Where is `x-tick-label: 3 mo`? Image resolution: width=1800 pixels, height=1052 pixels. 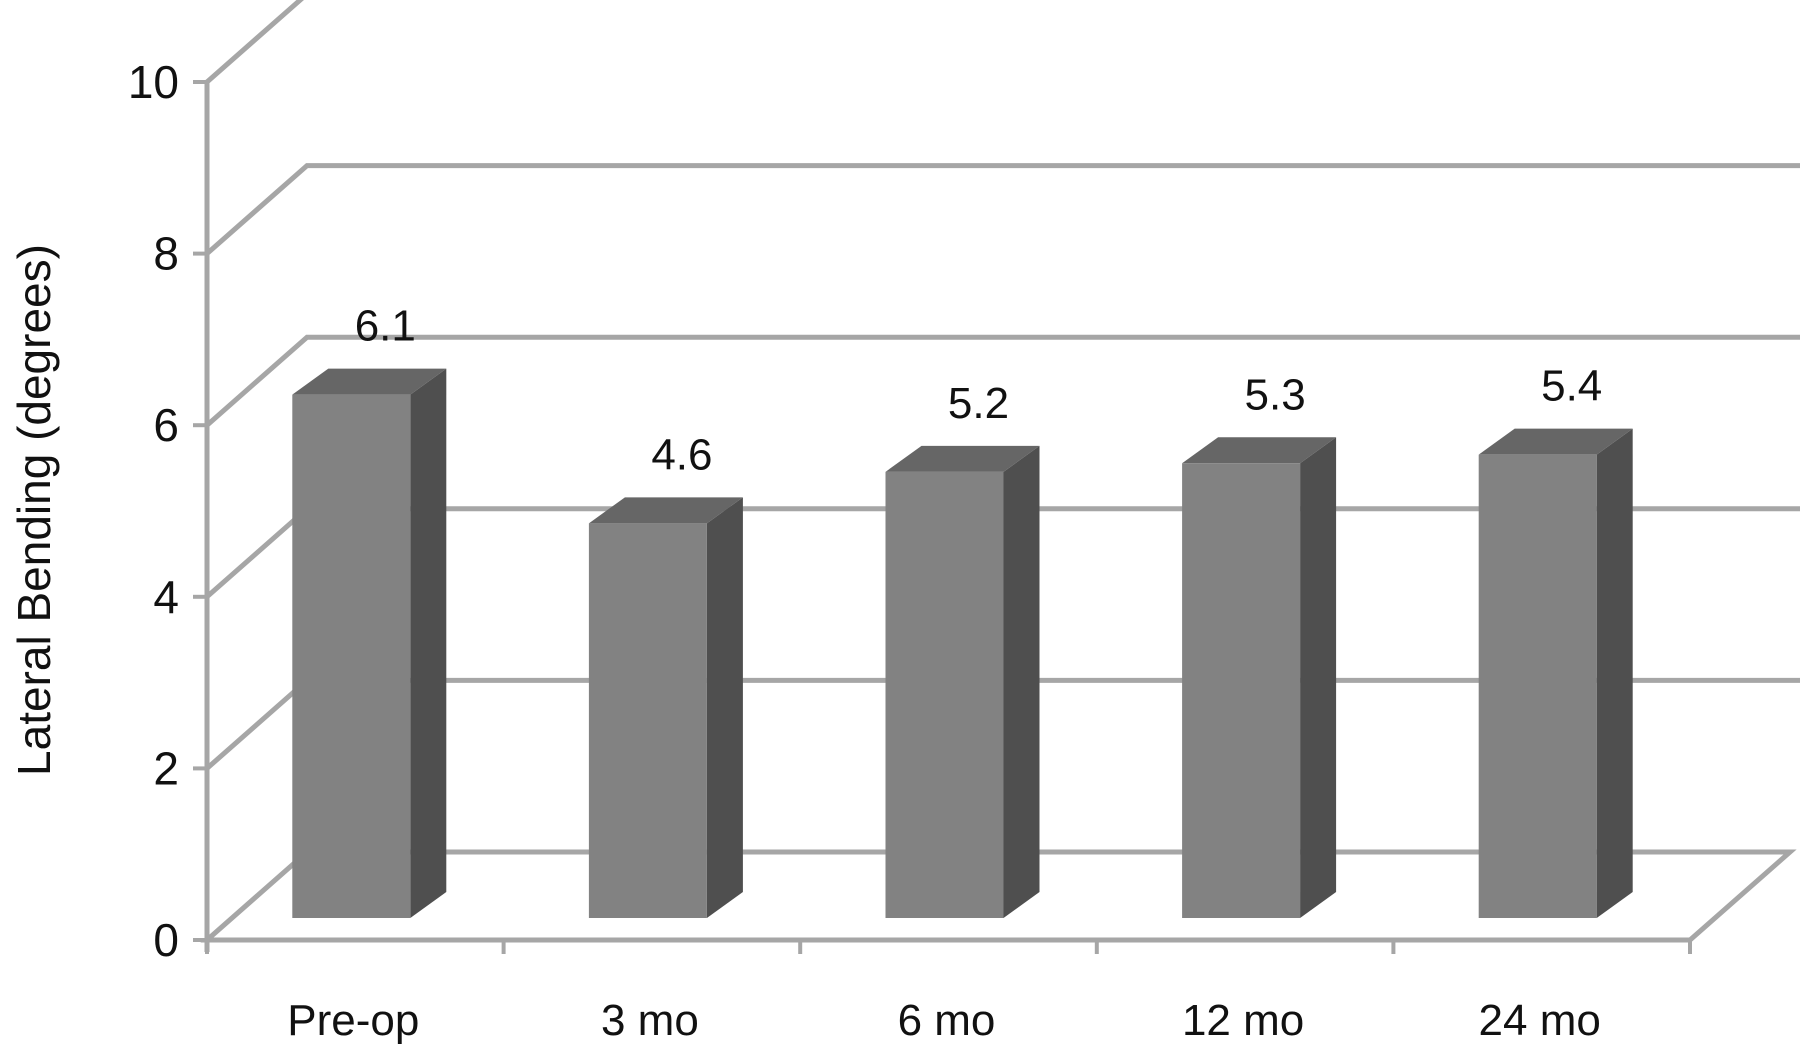
x-tick-label: 3 mo is located at coordinates (650, 1020).